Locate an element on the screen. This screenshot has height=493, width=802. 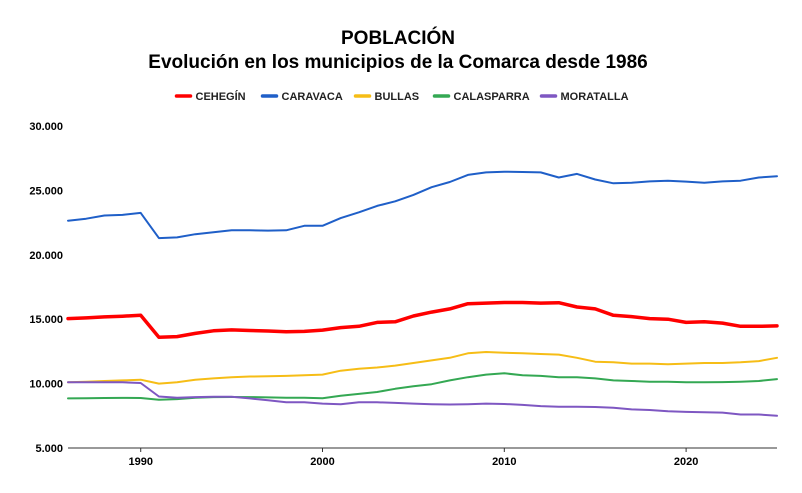
chart-legend: CEHEGÍN CARAVACA BULLAS CALASPARRA MORATALLA is located at coordinates (401, 96).